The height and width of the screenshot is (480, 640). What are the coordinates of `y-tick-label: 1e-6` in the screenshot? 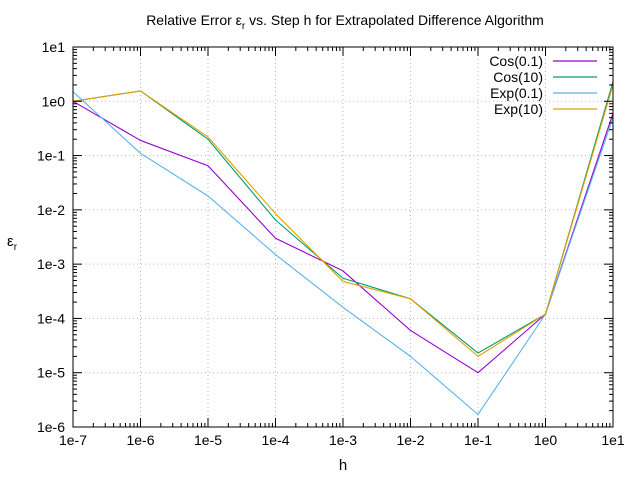 It's located at (51, 427).